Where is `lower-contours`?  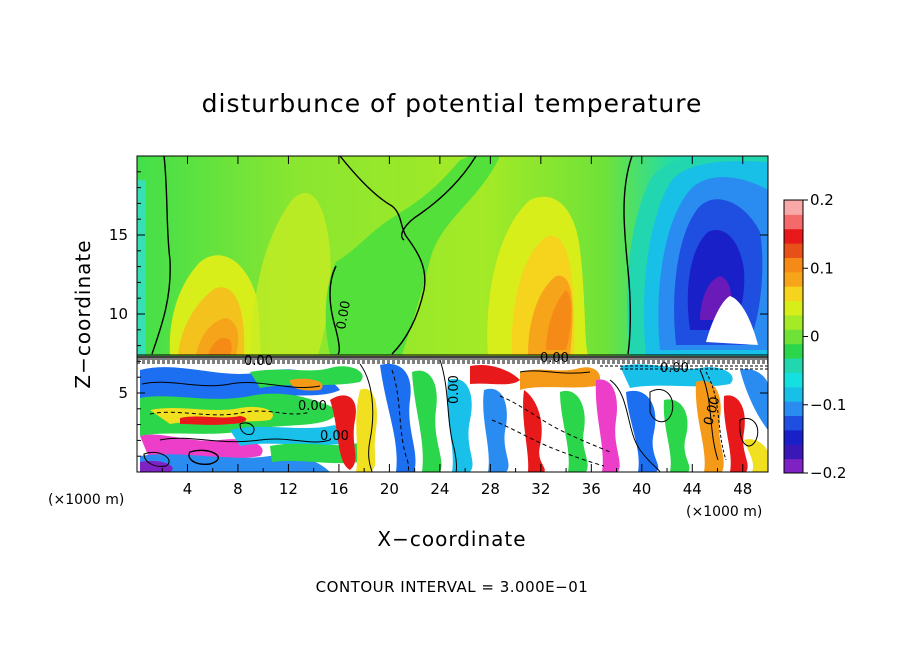
lower-contours is located at coordinates (450, 415).